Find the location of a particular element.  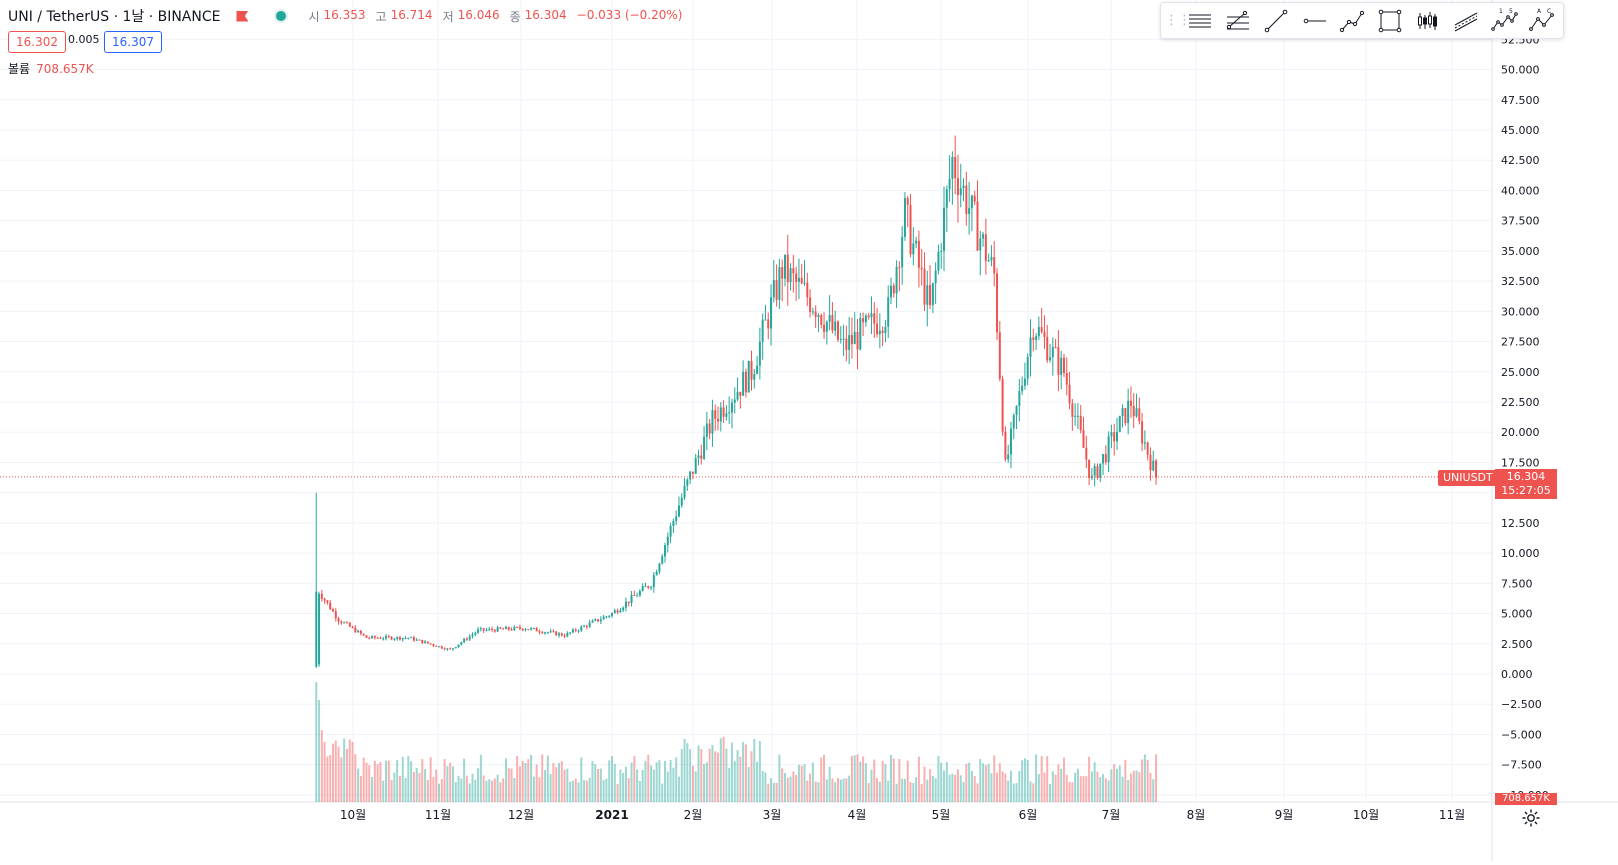

buy-price-button: 16.307 is located at coordinates (133, 42).